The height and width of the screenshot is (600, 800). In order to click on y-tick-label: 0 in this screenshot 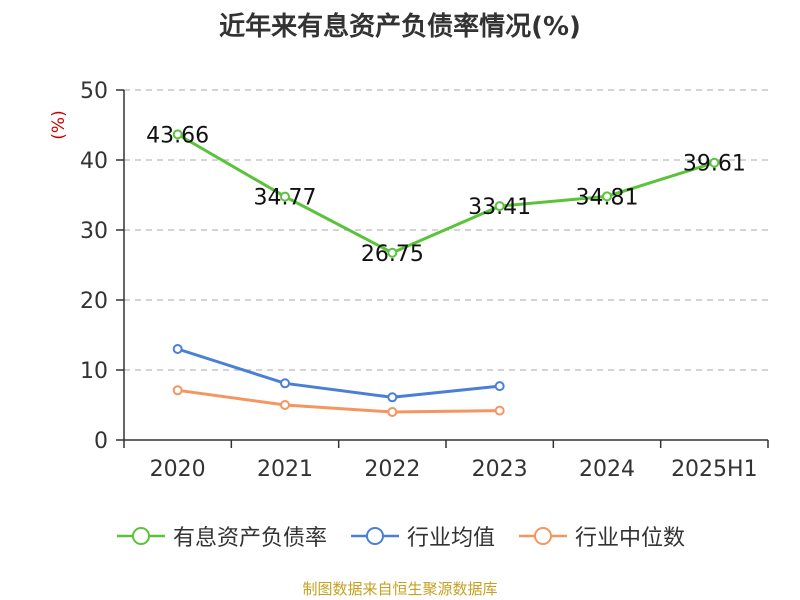, I will do `click(101, 441)`.